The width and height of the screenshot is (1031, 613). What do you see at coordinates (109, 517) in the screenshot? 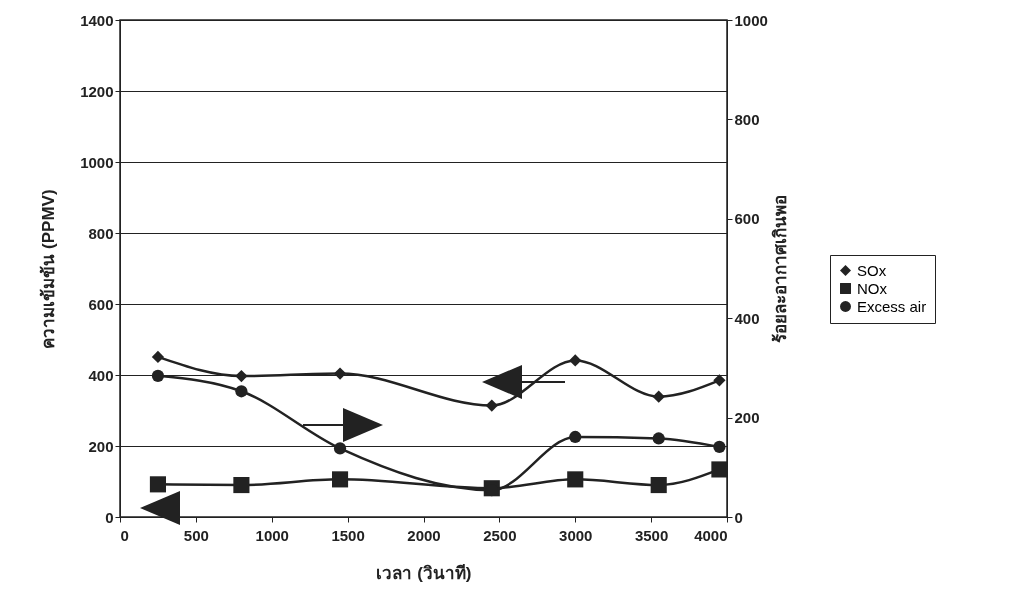
I see `y-tick-label: 0` at bounding box center [109, 517].